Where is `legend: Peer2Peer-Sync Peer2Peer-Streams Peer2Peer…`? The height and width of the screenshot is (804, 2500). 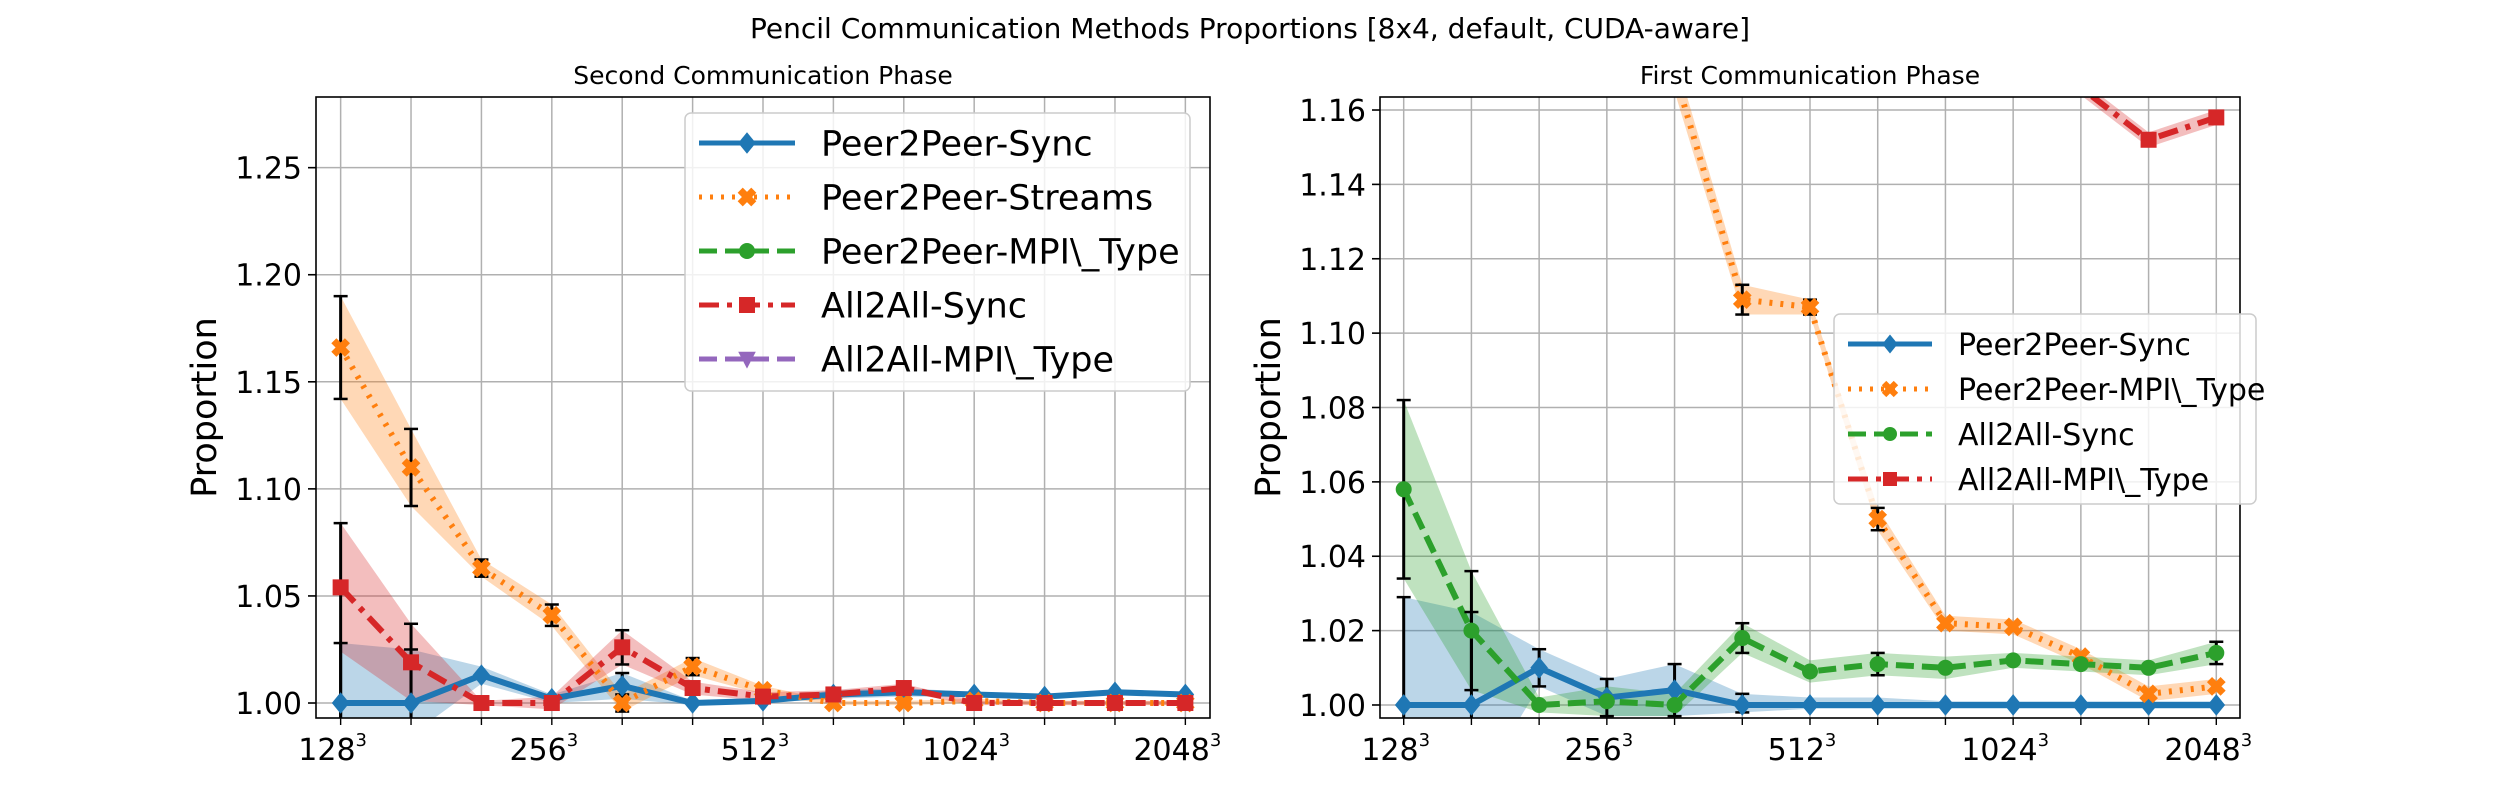
legend: Peer2Peer-Sync Peer2Peer-Streams Peer2Peer… is located at coordinates (937, 252).